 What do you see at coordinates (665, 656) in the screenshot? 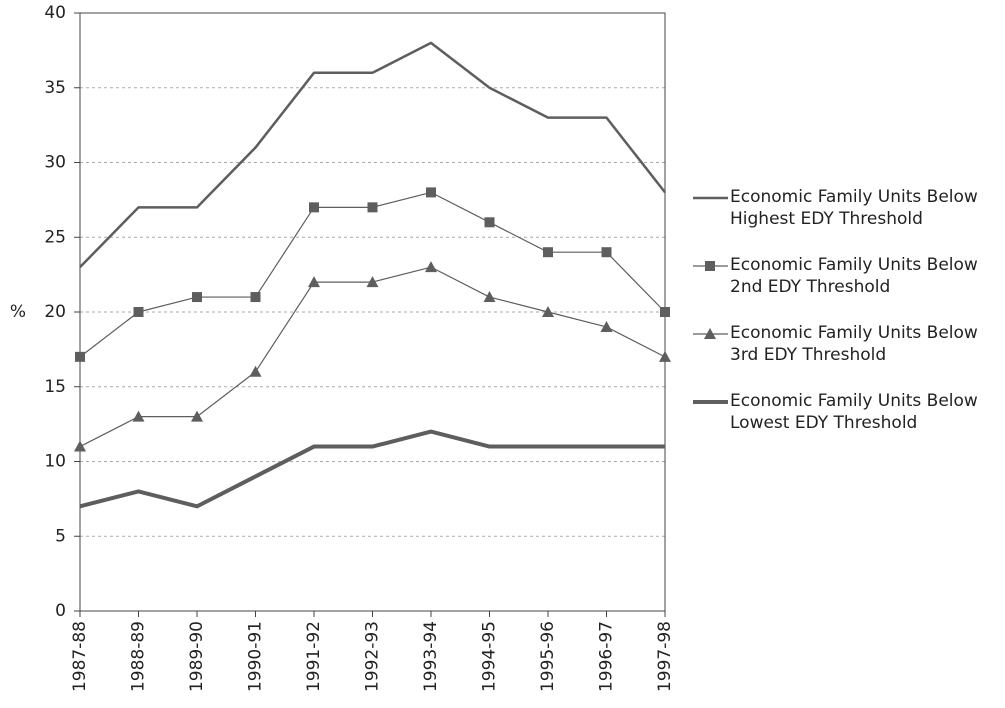
I see `x-tick-label: 1997-98` at bounding box center [665, 656].